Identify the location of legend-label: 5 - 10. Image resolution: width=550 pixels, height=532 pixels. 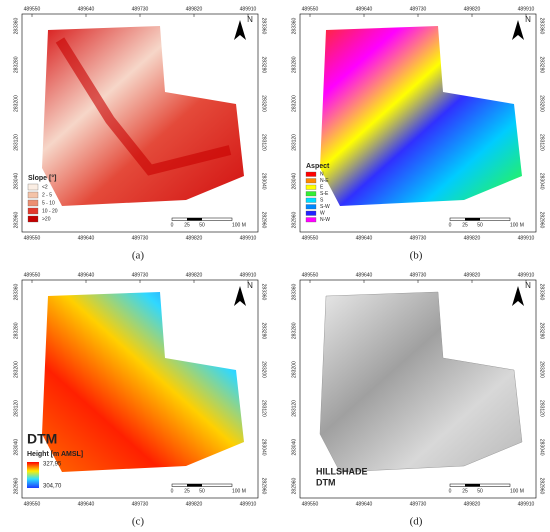
(48, 203).